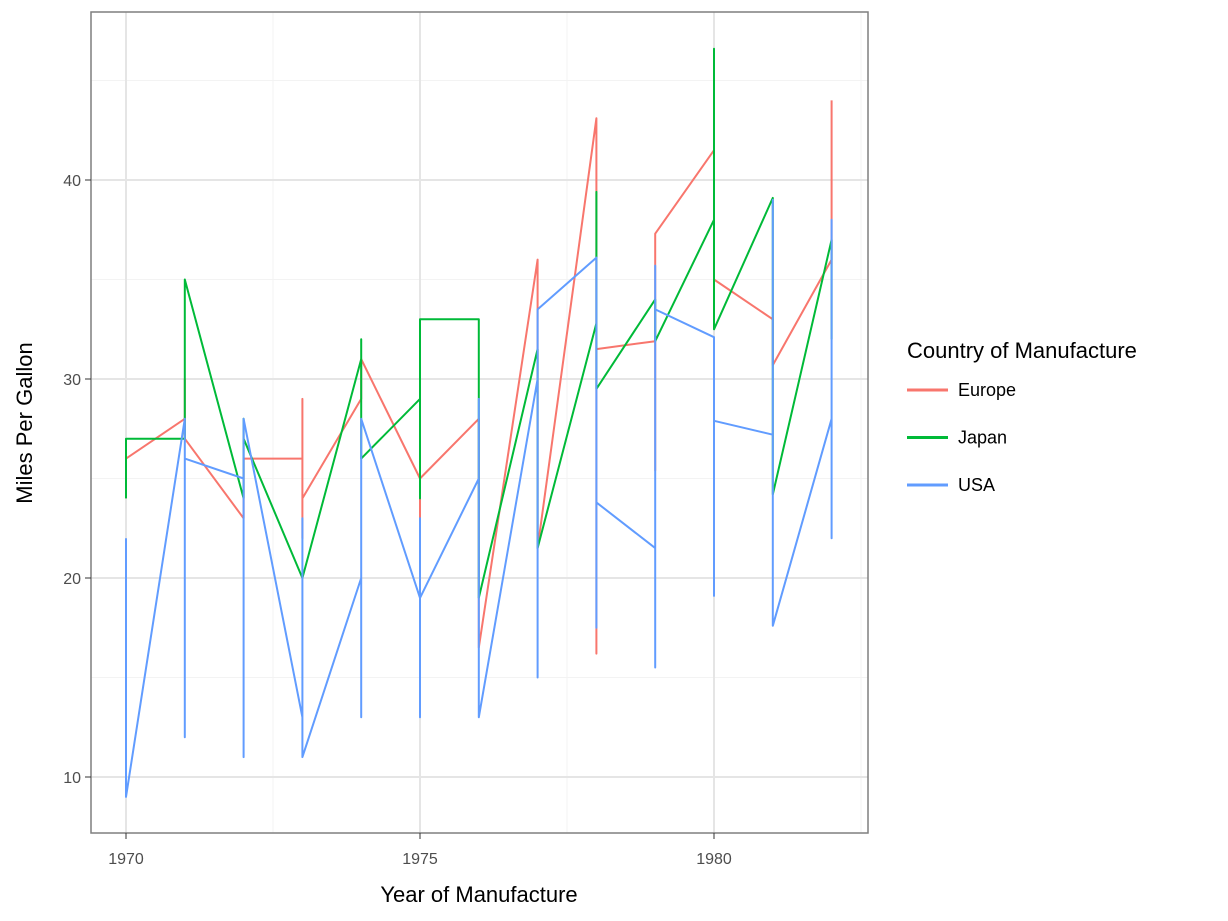 Image resolution: width=1228 pixels, height=921 pixels. What do you see at coordinates (1022, 350) in the screenshot?
I see `legend-title: Country of Manufacture` at bounding box center [1022, 350].